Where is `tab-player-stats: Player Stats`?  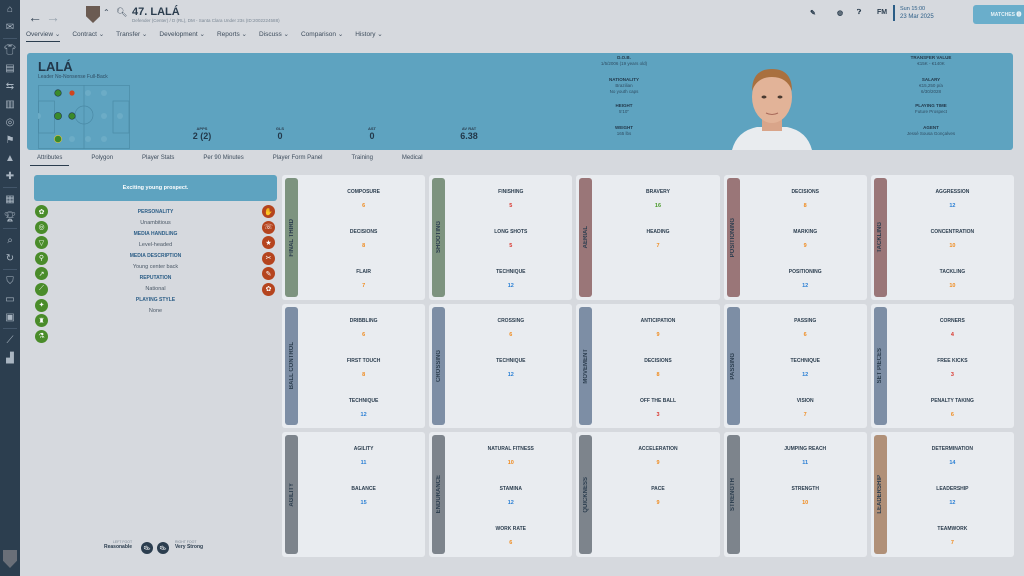
tab-player-stats: Player Stats is located at coordinates (158, 158).